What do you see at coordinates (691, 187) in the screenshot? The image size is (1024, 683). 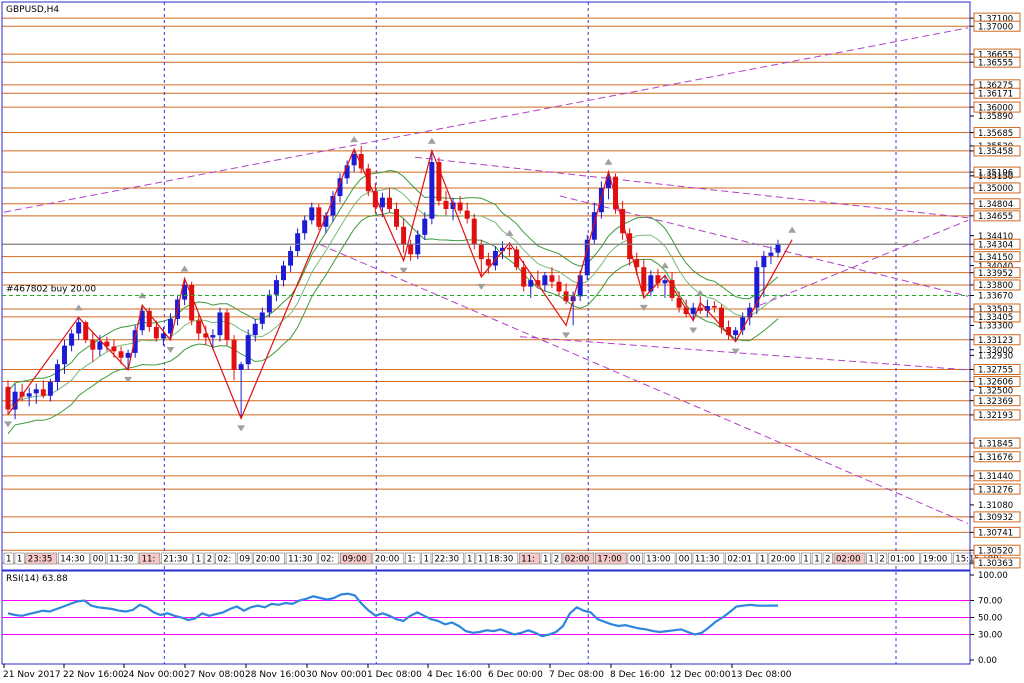 I see `trendline` at bounding box center [691, 187].